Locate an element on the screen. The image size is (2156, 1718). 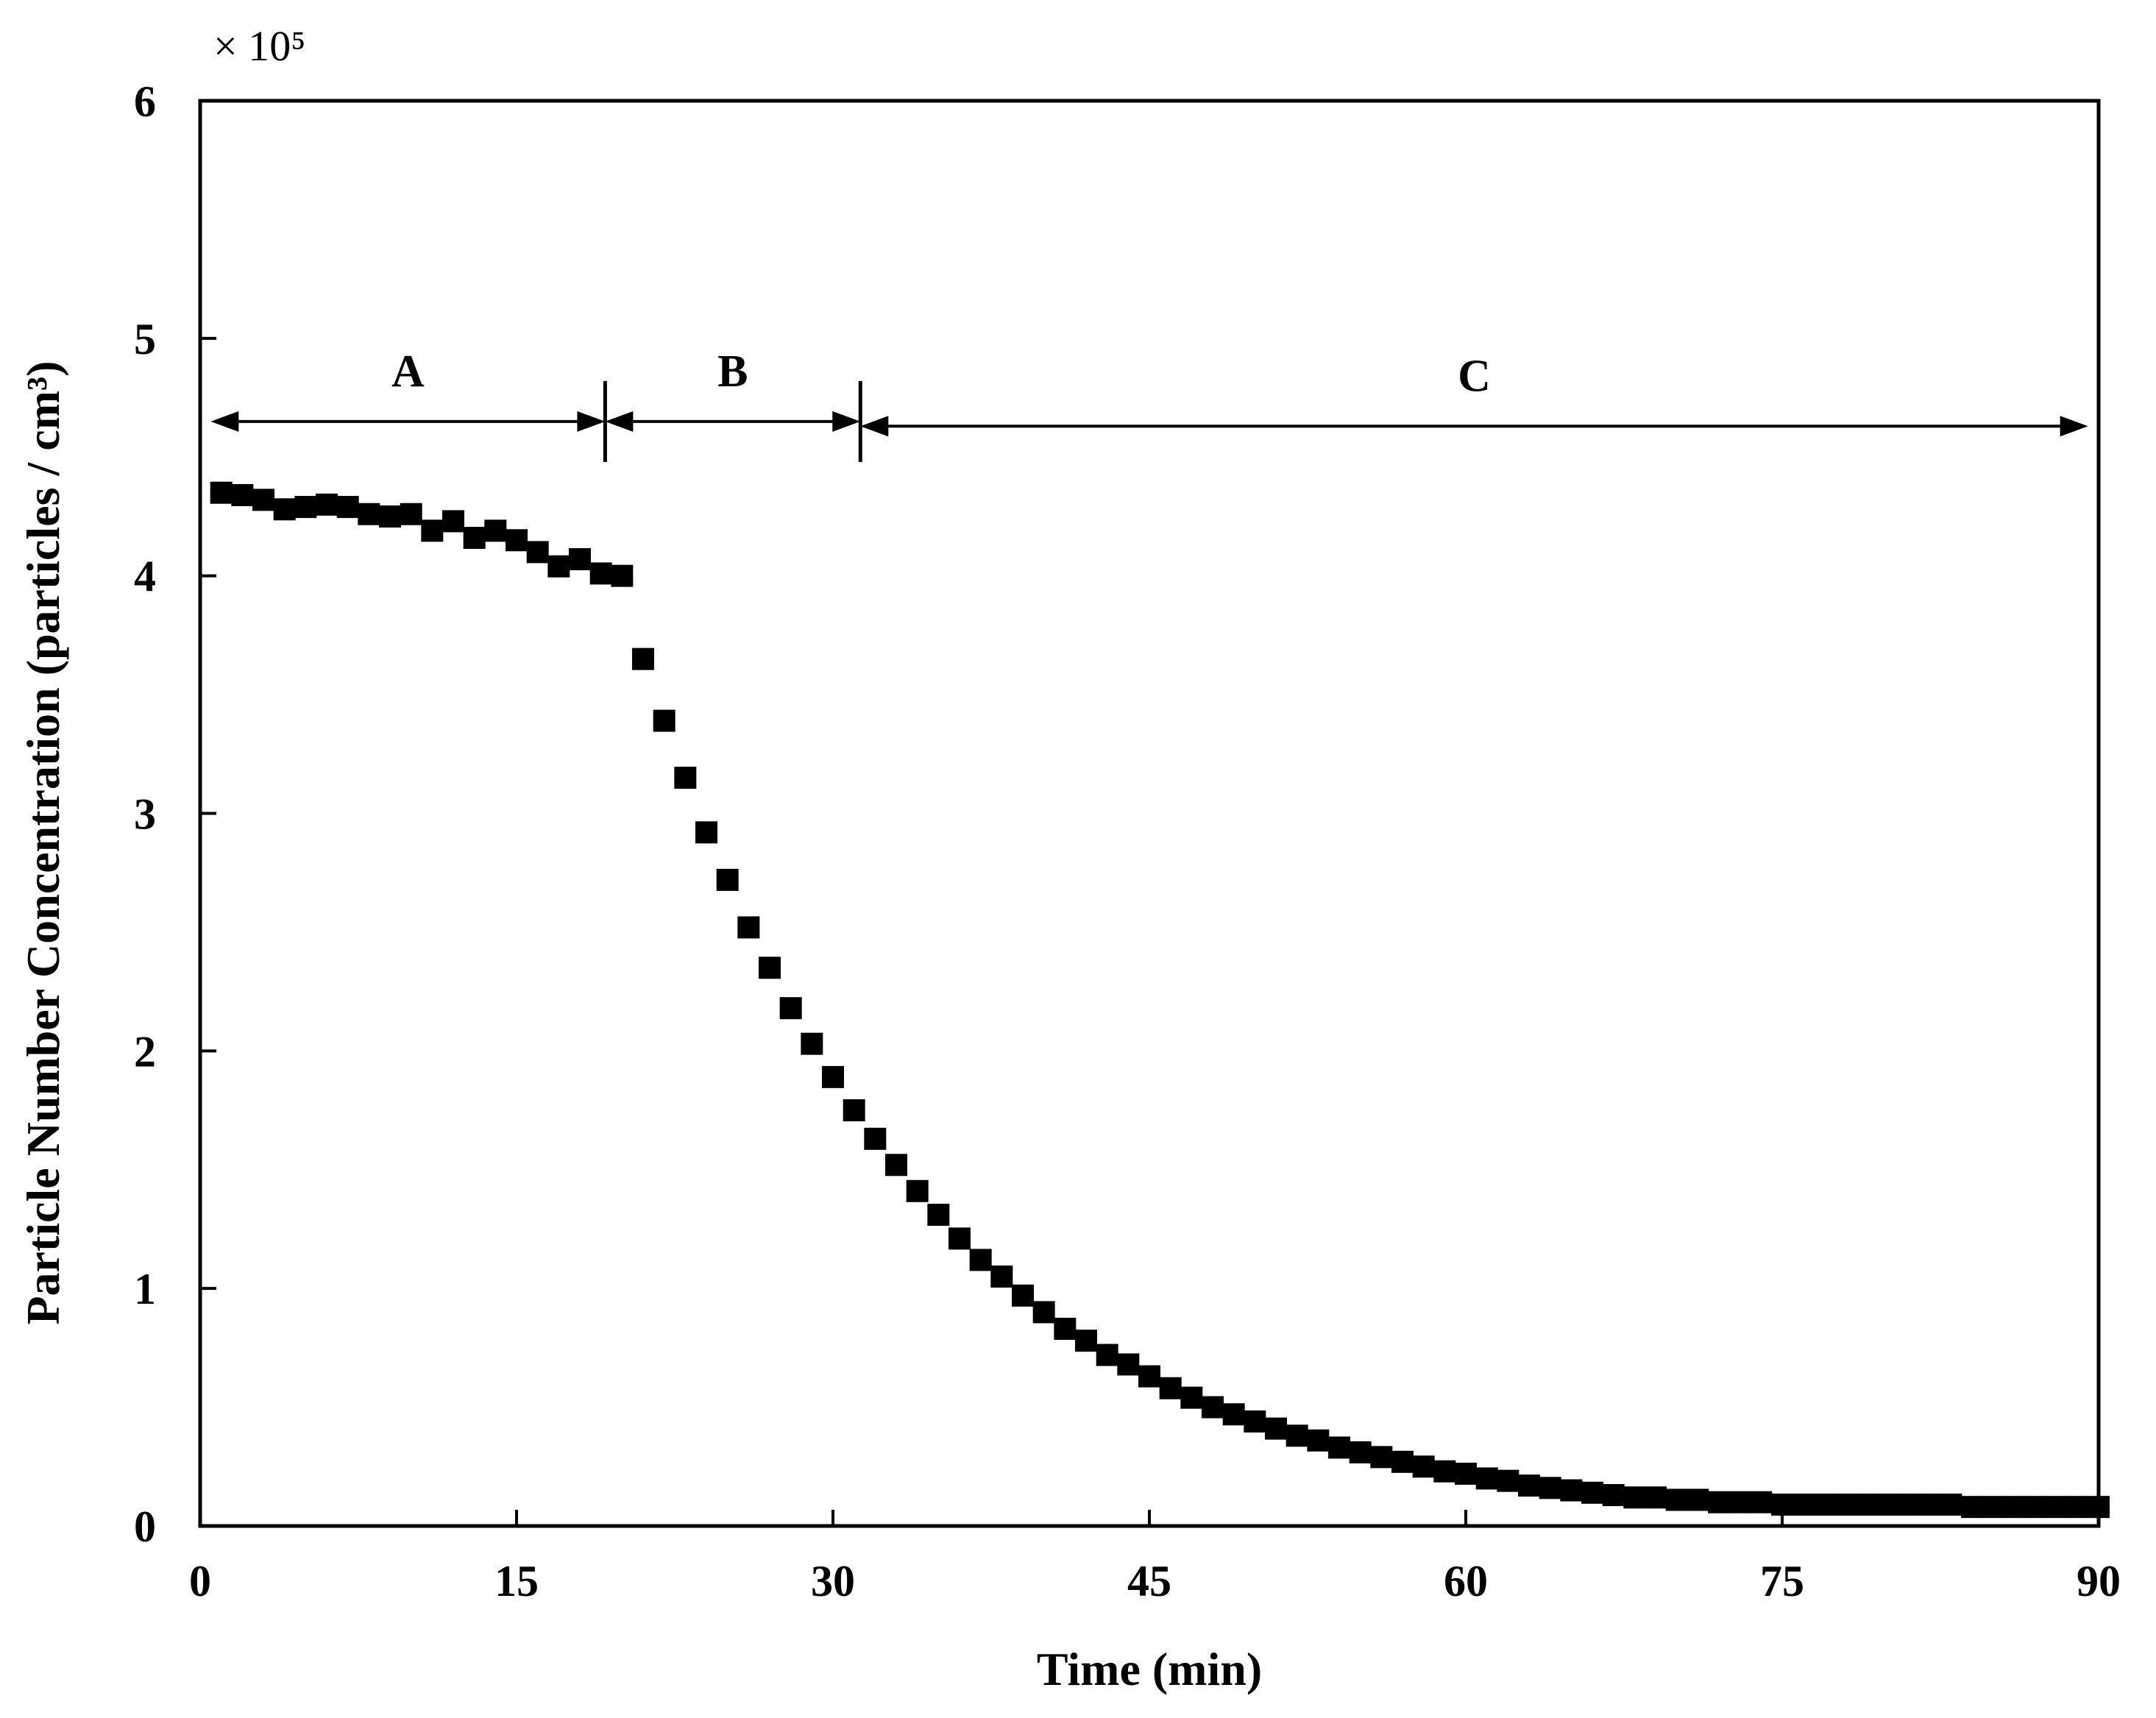
x-tick-label: 0 is located at coordinates (200, 1581).